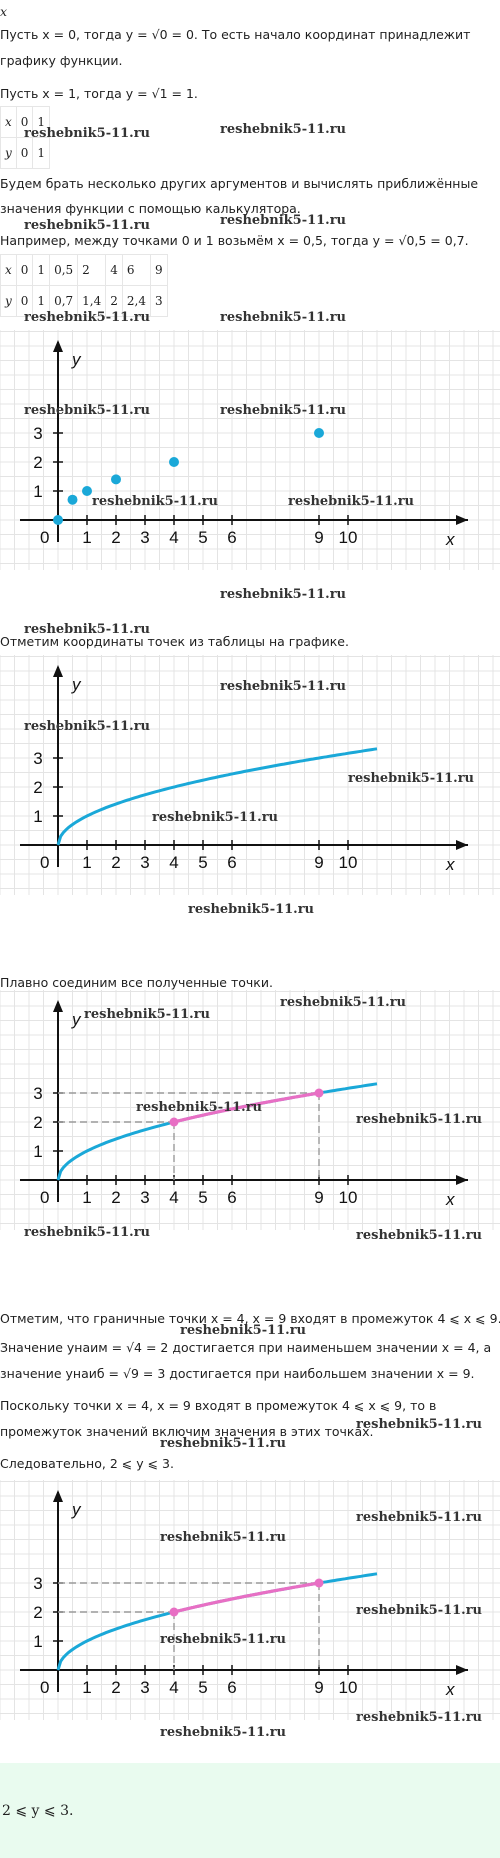 Image resolution: width=500 pixels, height=1858 pixels. I want to click on table-cell: 2, so click(114, 301).